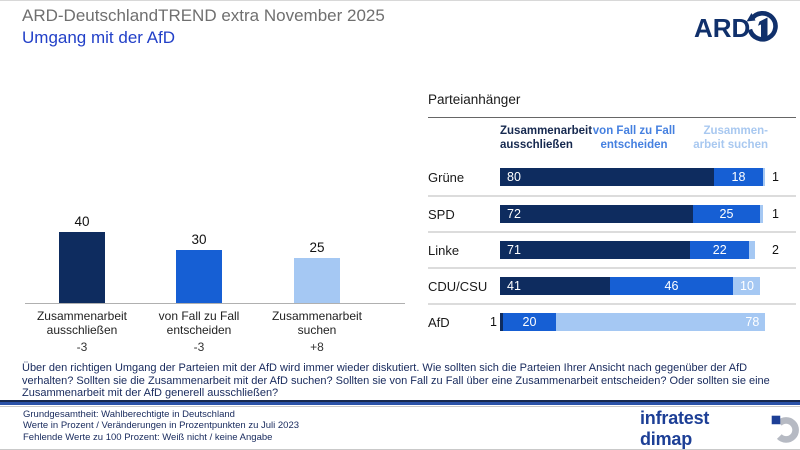 This screenshot has width=800, height=450. I want to click on segment-value: 22, so click(719, 250).